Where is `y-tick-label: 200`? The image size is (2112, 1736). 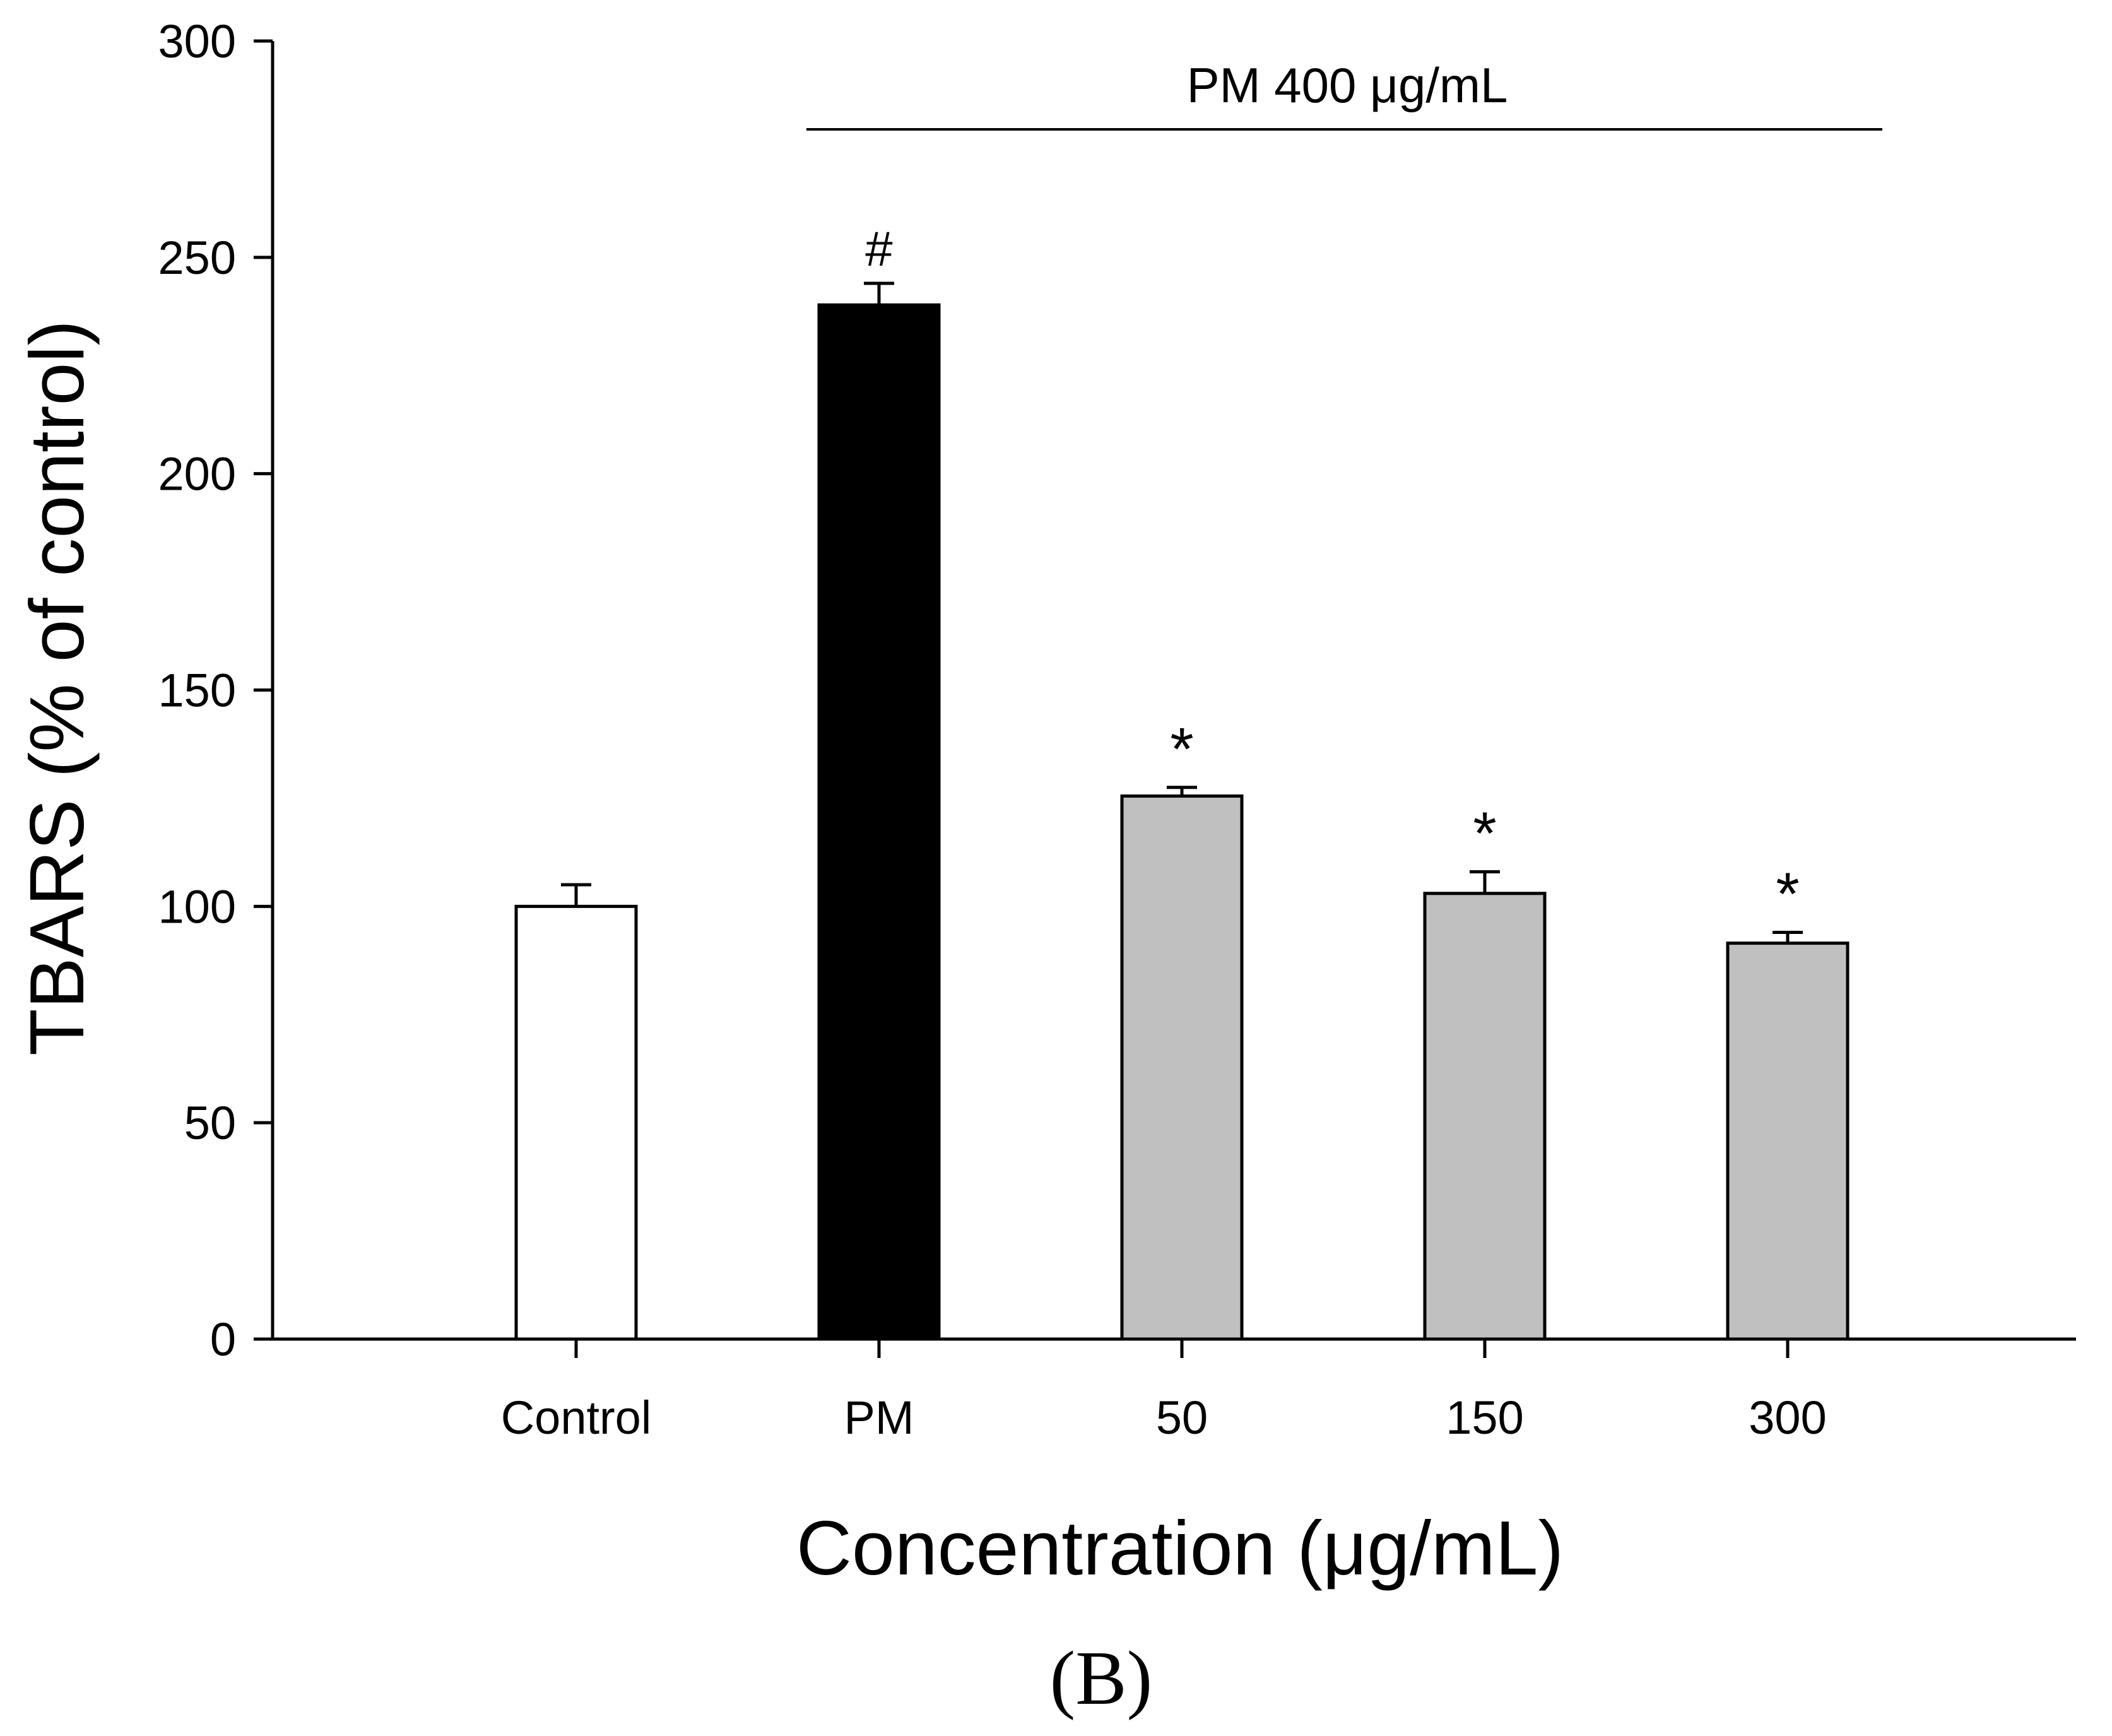
y-tick-label: 200 is located at coordinates (197, 474).